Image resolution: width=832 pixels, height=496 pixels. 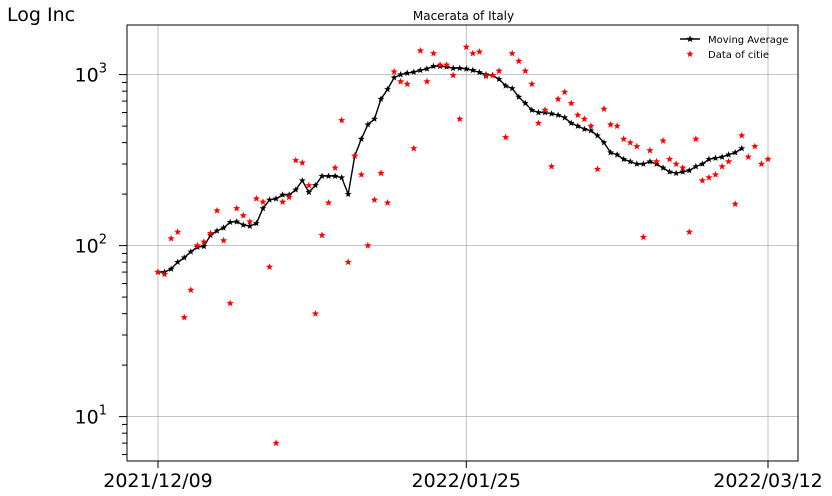 What do you see at coordinates (748, 40) in the screenshot?
I see `legend-label: Moving Average` at bounding box center [748, 40].